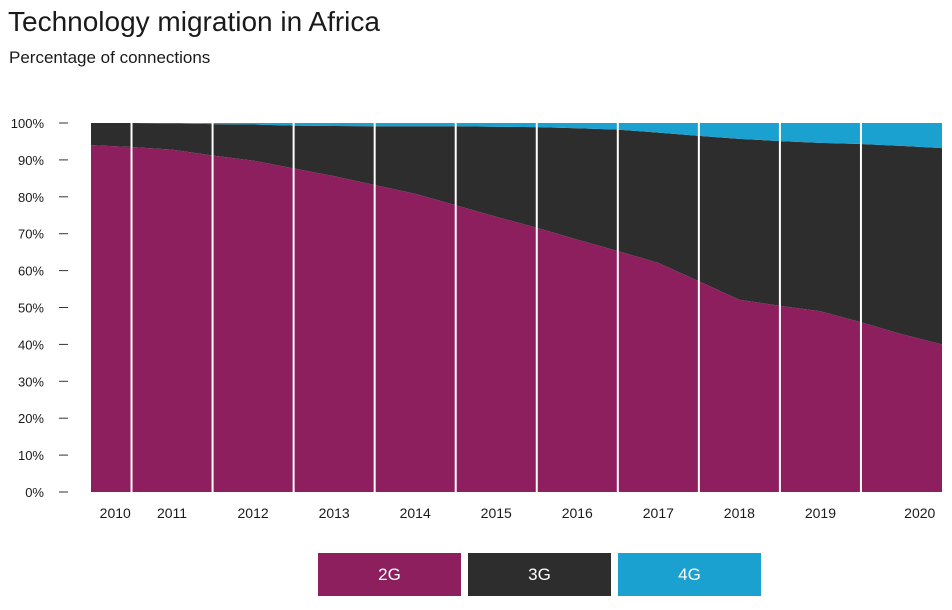  Describe the element at coordinates (31, 234) in the screenshot. I see `y-tick-label: 70%` at that location.